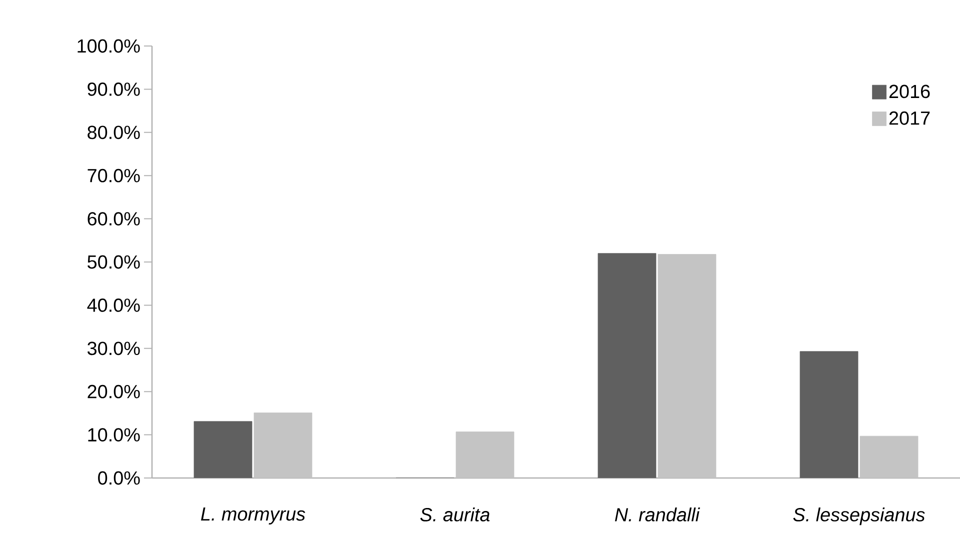 This screenshot has height=554, width=960. What do you see at coordinates (253, 516) in the screenshot?
I see `x-tick-label: L. mormyrus` at bounding box center [253, 516].